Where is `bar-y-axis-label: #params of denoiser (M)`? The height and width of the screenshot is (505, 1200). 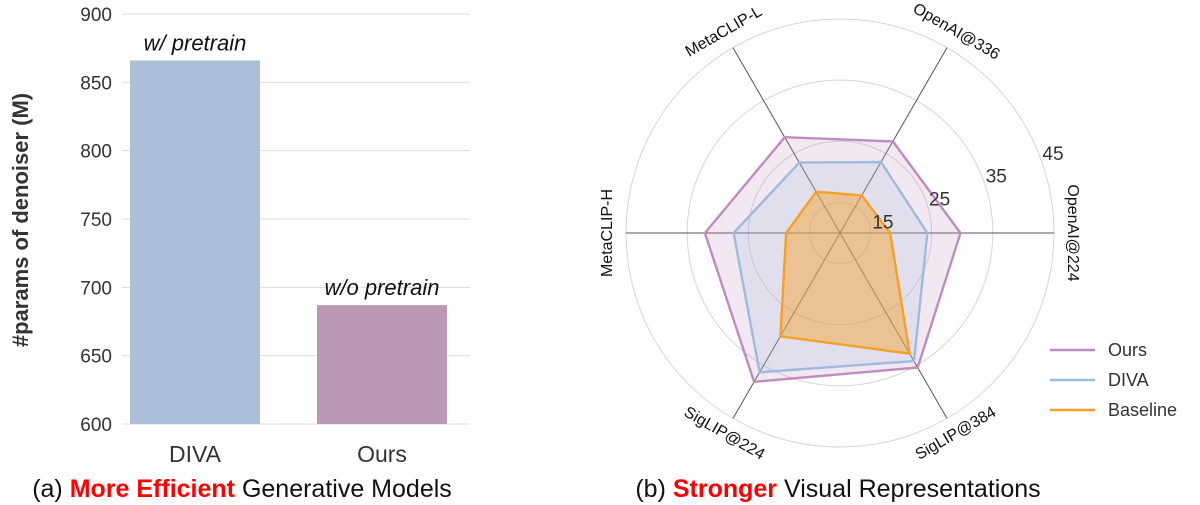 bar-y-axis-label: #params of denoiser (M) is located at coordinates (20, 220).